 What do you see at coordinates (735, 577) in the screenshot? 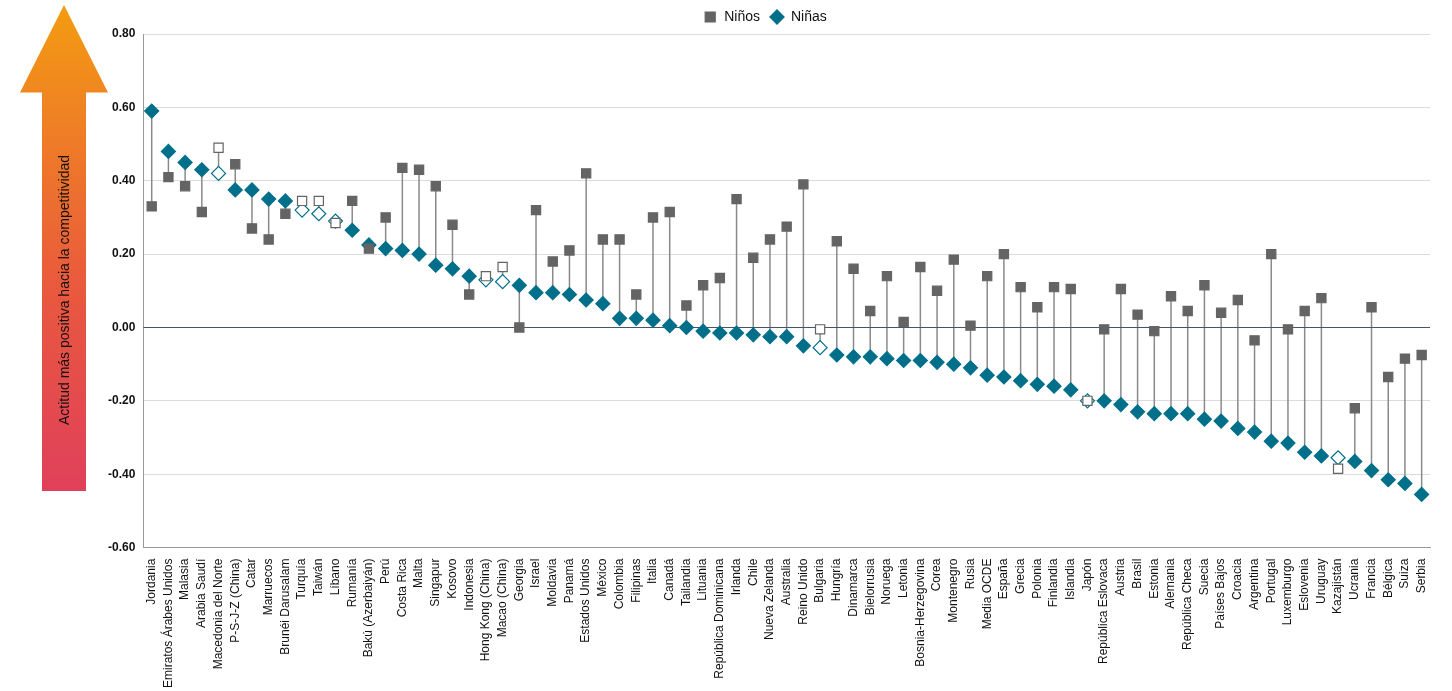
I see `x-tick-label: Irlanda` at bounding box center [735, 577].